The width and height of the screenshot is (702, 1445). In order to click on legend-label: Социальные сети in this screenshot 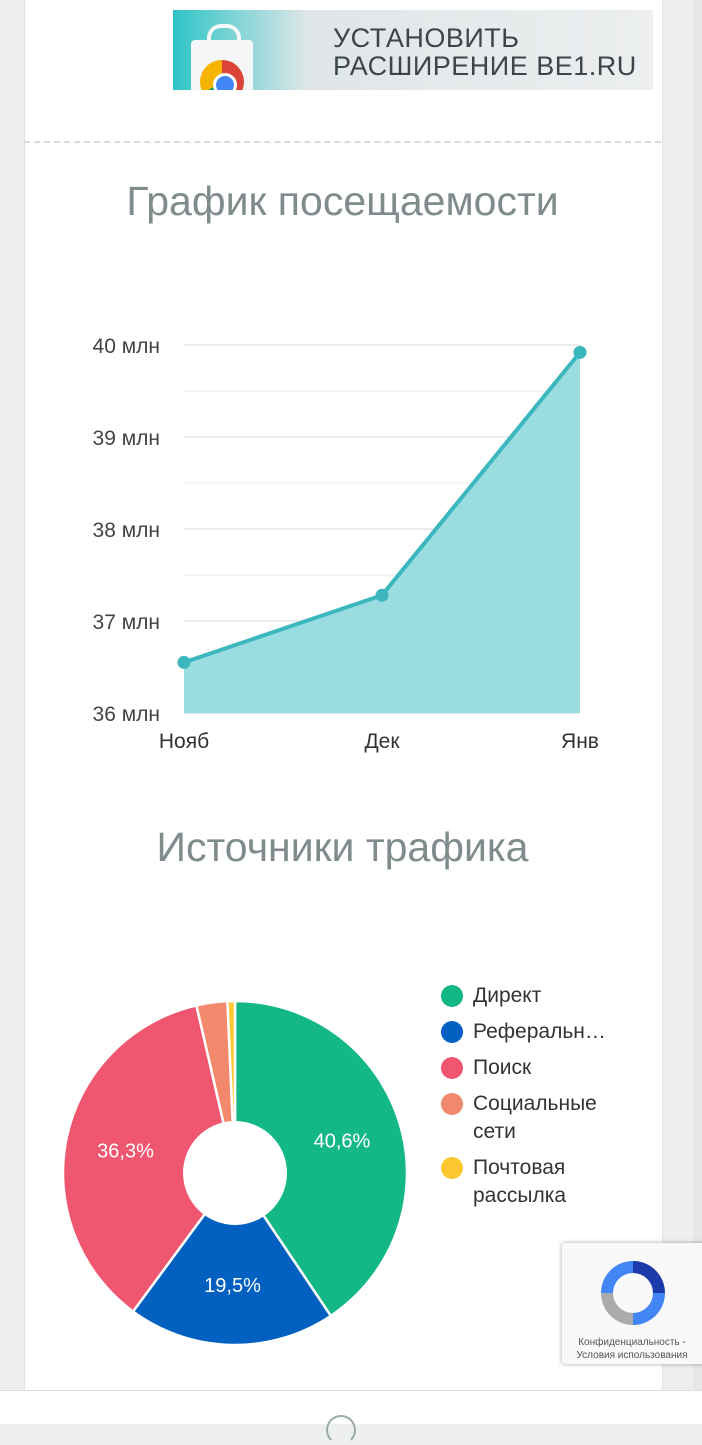, I will do `click(535, 1117)`.